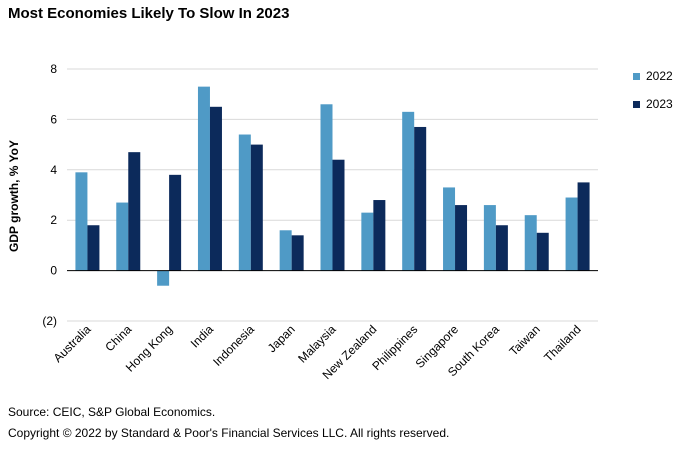 The width and height of the screenshot is (680, 453). Describe the element at coordinates (93, 248) in the screenshot. I see `bar-2023-australia` at that location.